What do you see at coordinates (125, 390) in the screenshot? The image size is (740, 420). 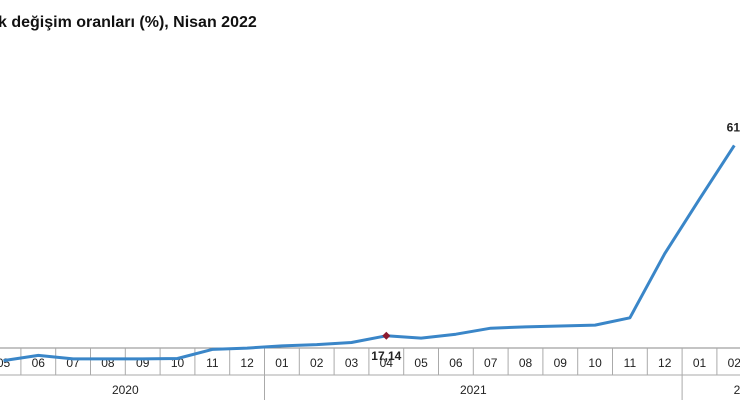 I see `year-label: 2020` at bounding box center [125, 390].